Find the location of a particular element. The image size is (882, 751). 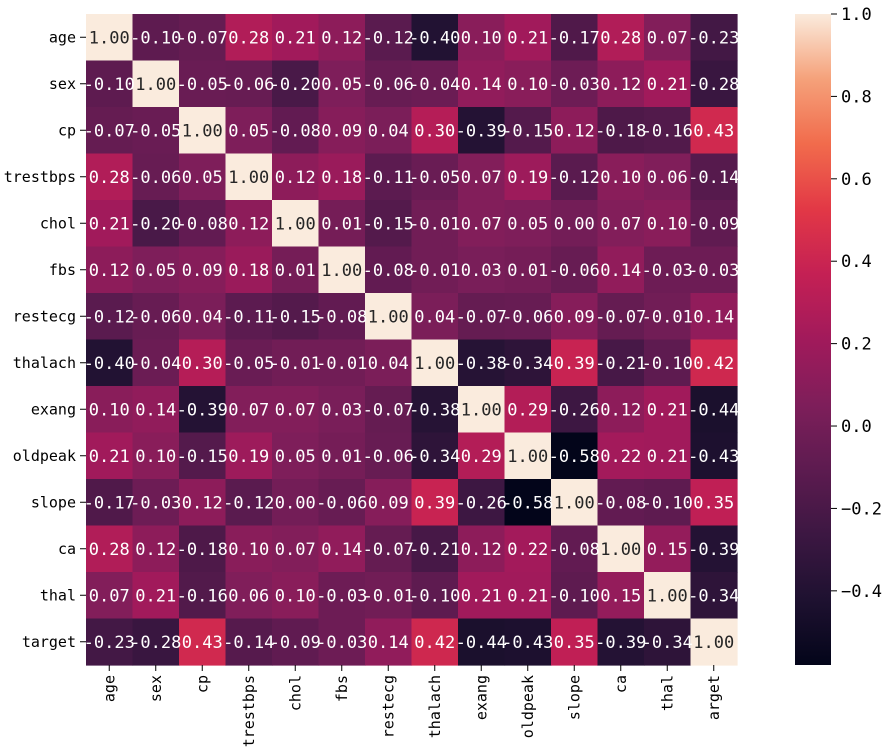

cell-value-label: 0.35 is located at coordinates (713, 503).